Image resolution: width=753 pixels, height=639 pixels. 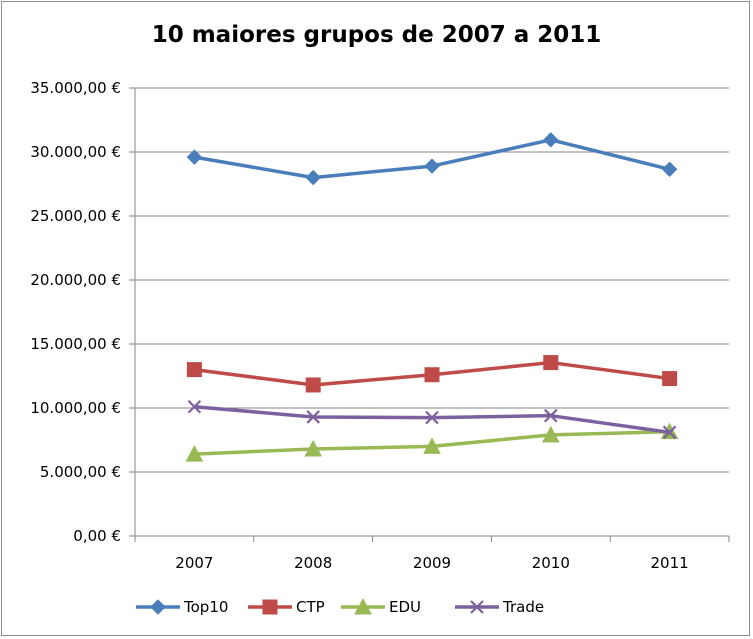 I want to click on legend-marker-trade-stroke, so click(x=477, y=607).